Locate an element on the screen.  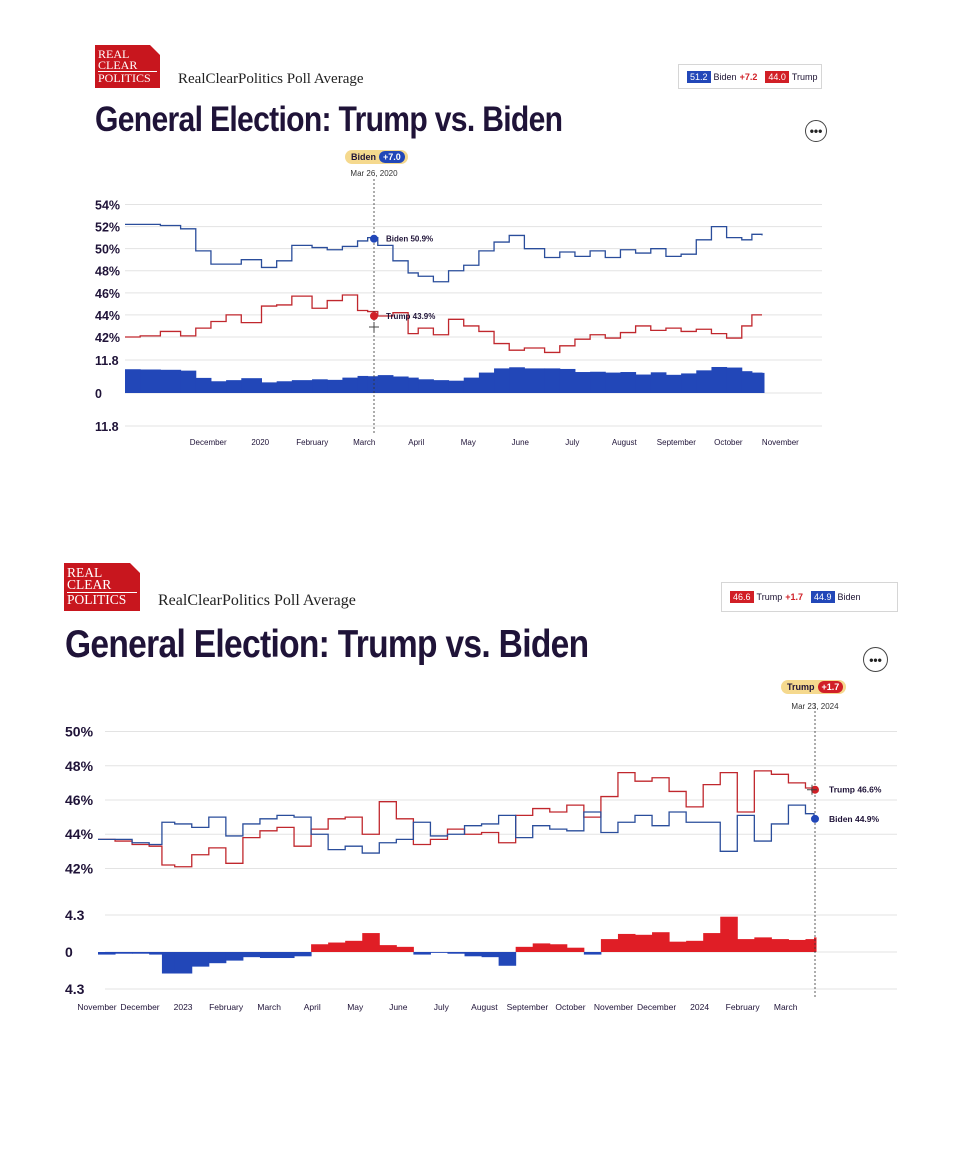
more-options-icon: ••• is located at coordinates (875, 659).